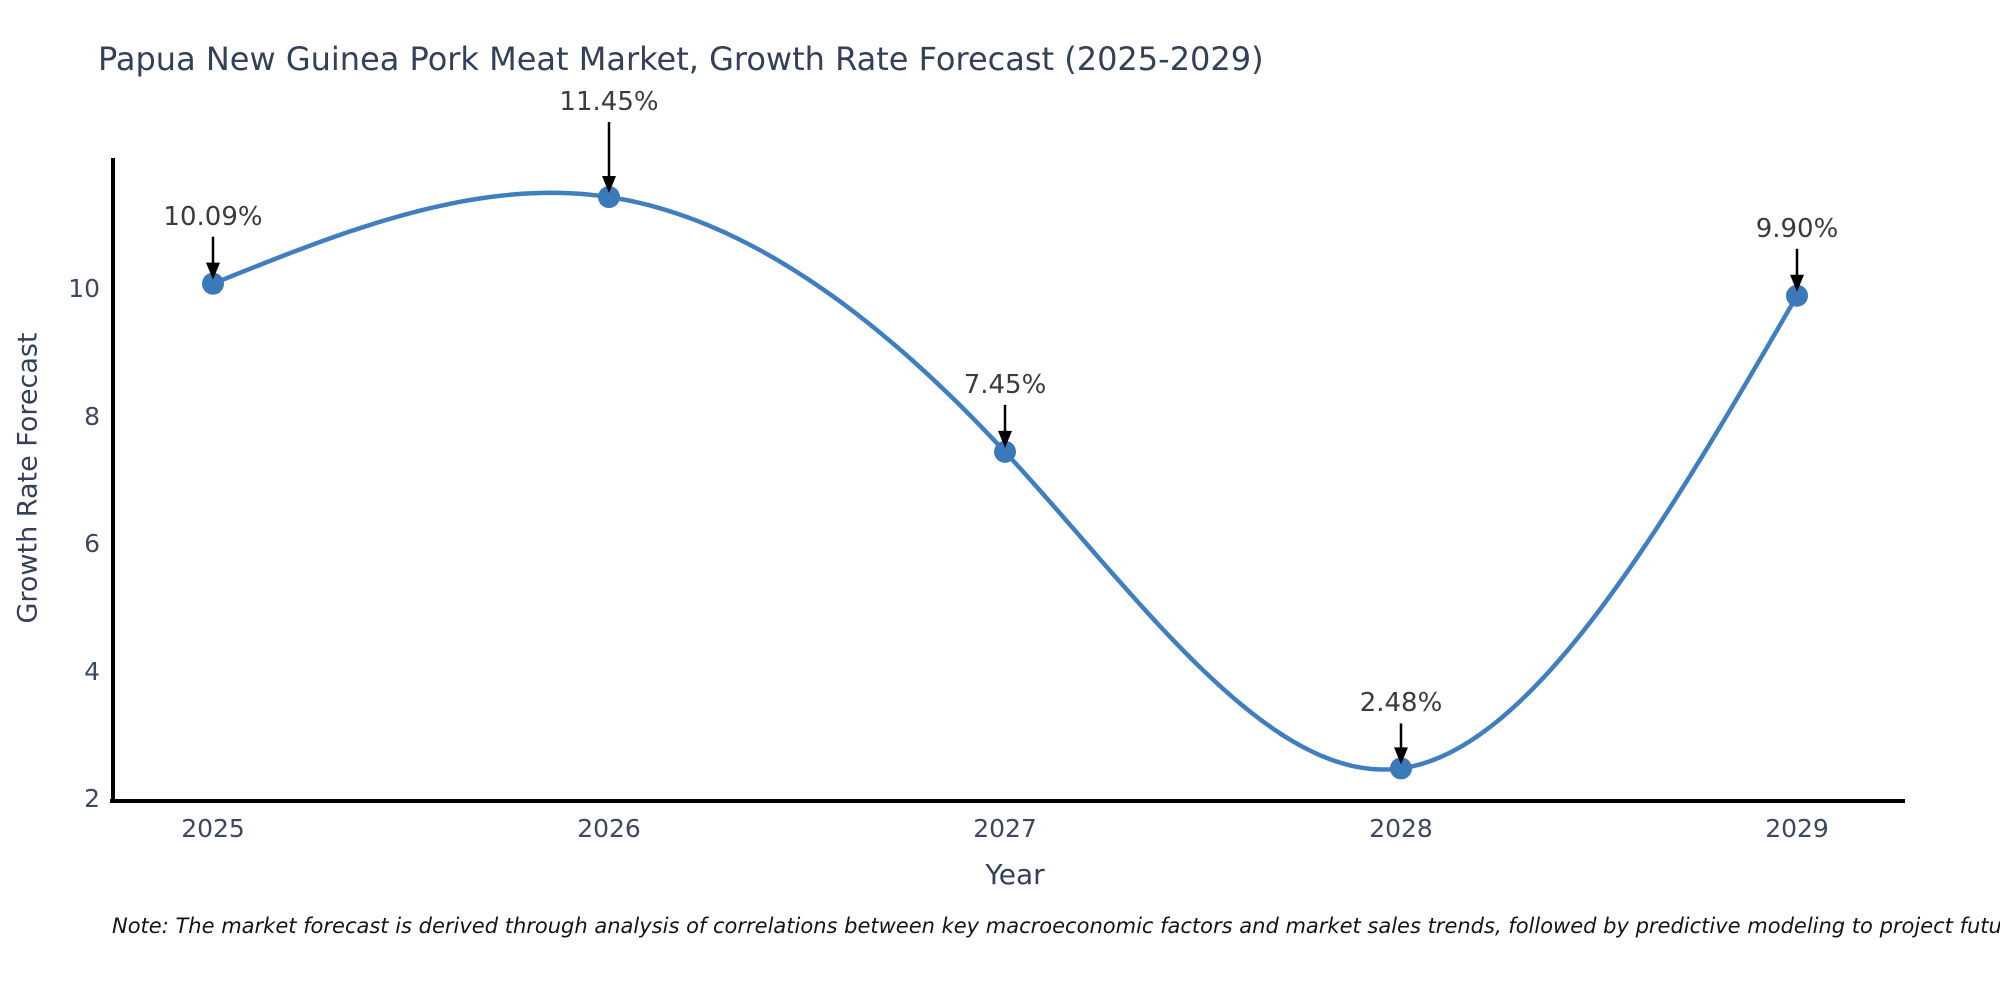  Describe the element at coordinates (1015, 874) in the screenshot. I see `x-axis-title: Year` at that location.